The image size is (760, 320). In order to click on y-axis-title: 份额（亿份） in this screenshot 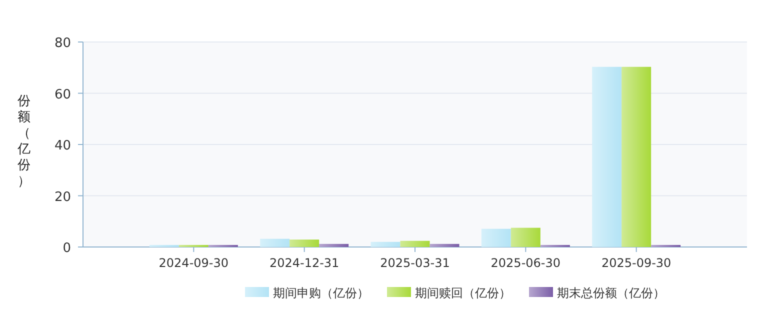, I will do `click(23, 141)`.